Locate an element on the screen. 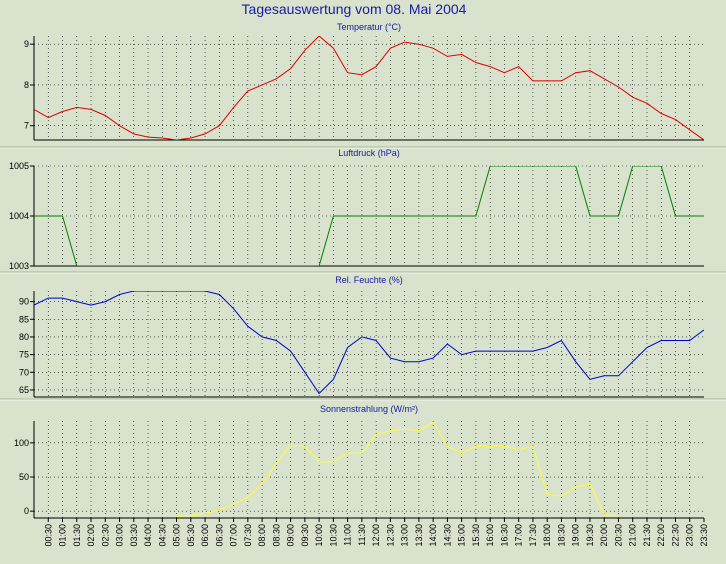  x-tick-label: 18:00 is located at coordinates (547, 535).